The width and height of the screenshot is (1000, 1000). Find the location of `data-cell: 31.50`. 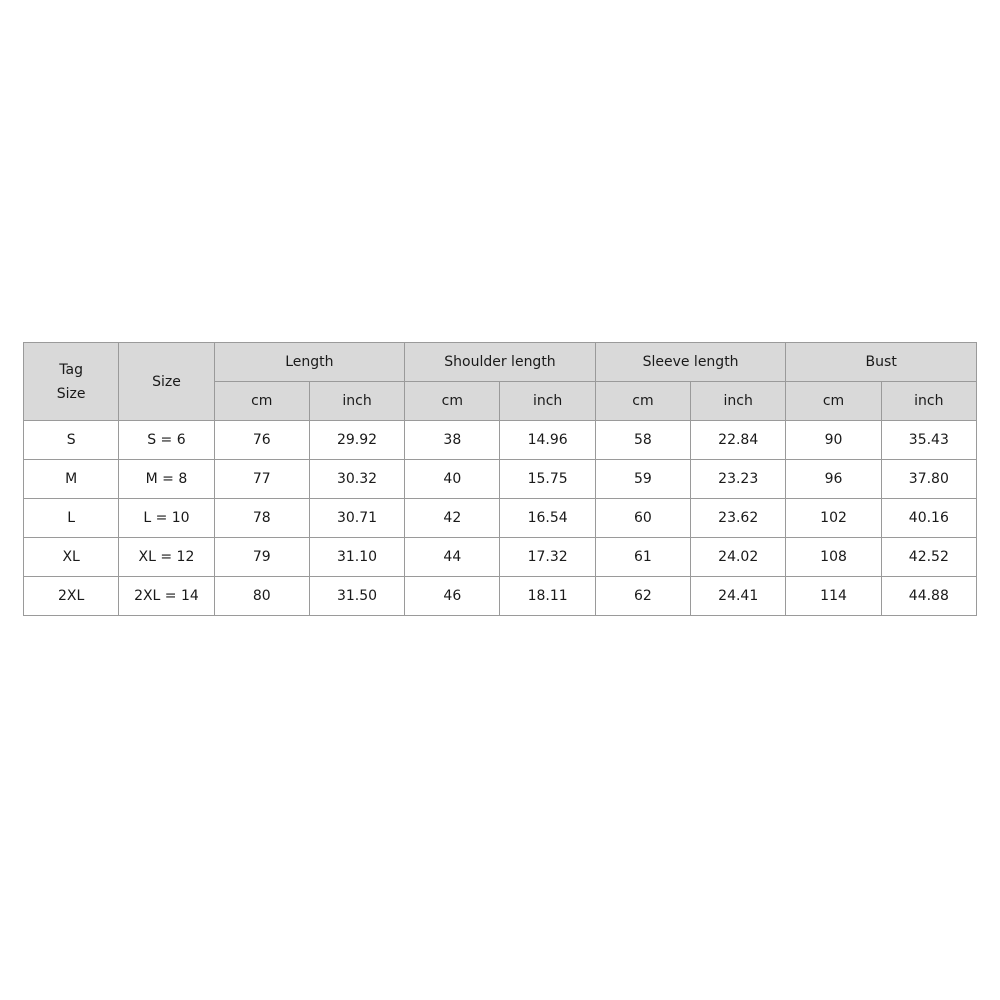

data-cell: 31.50 is located at coordinates (357, 596).